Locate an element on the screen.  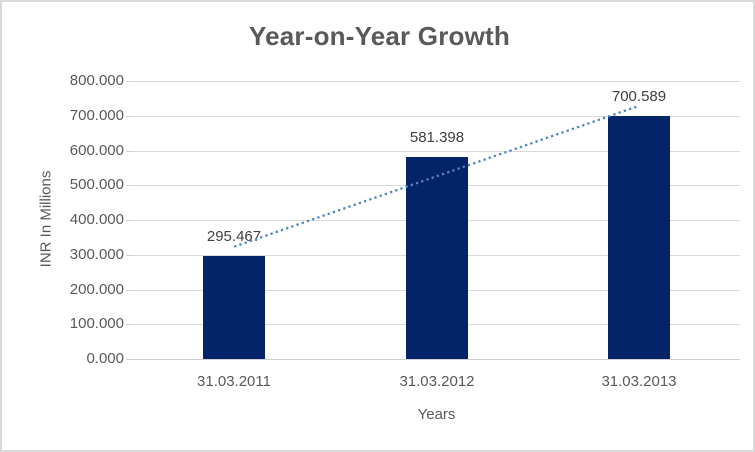
x-category-label: 31.03.2011 is located at coordinates (234, 381).